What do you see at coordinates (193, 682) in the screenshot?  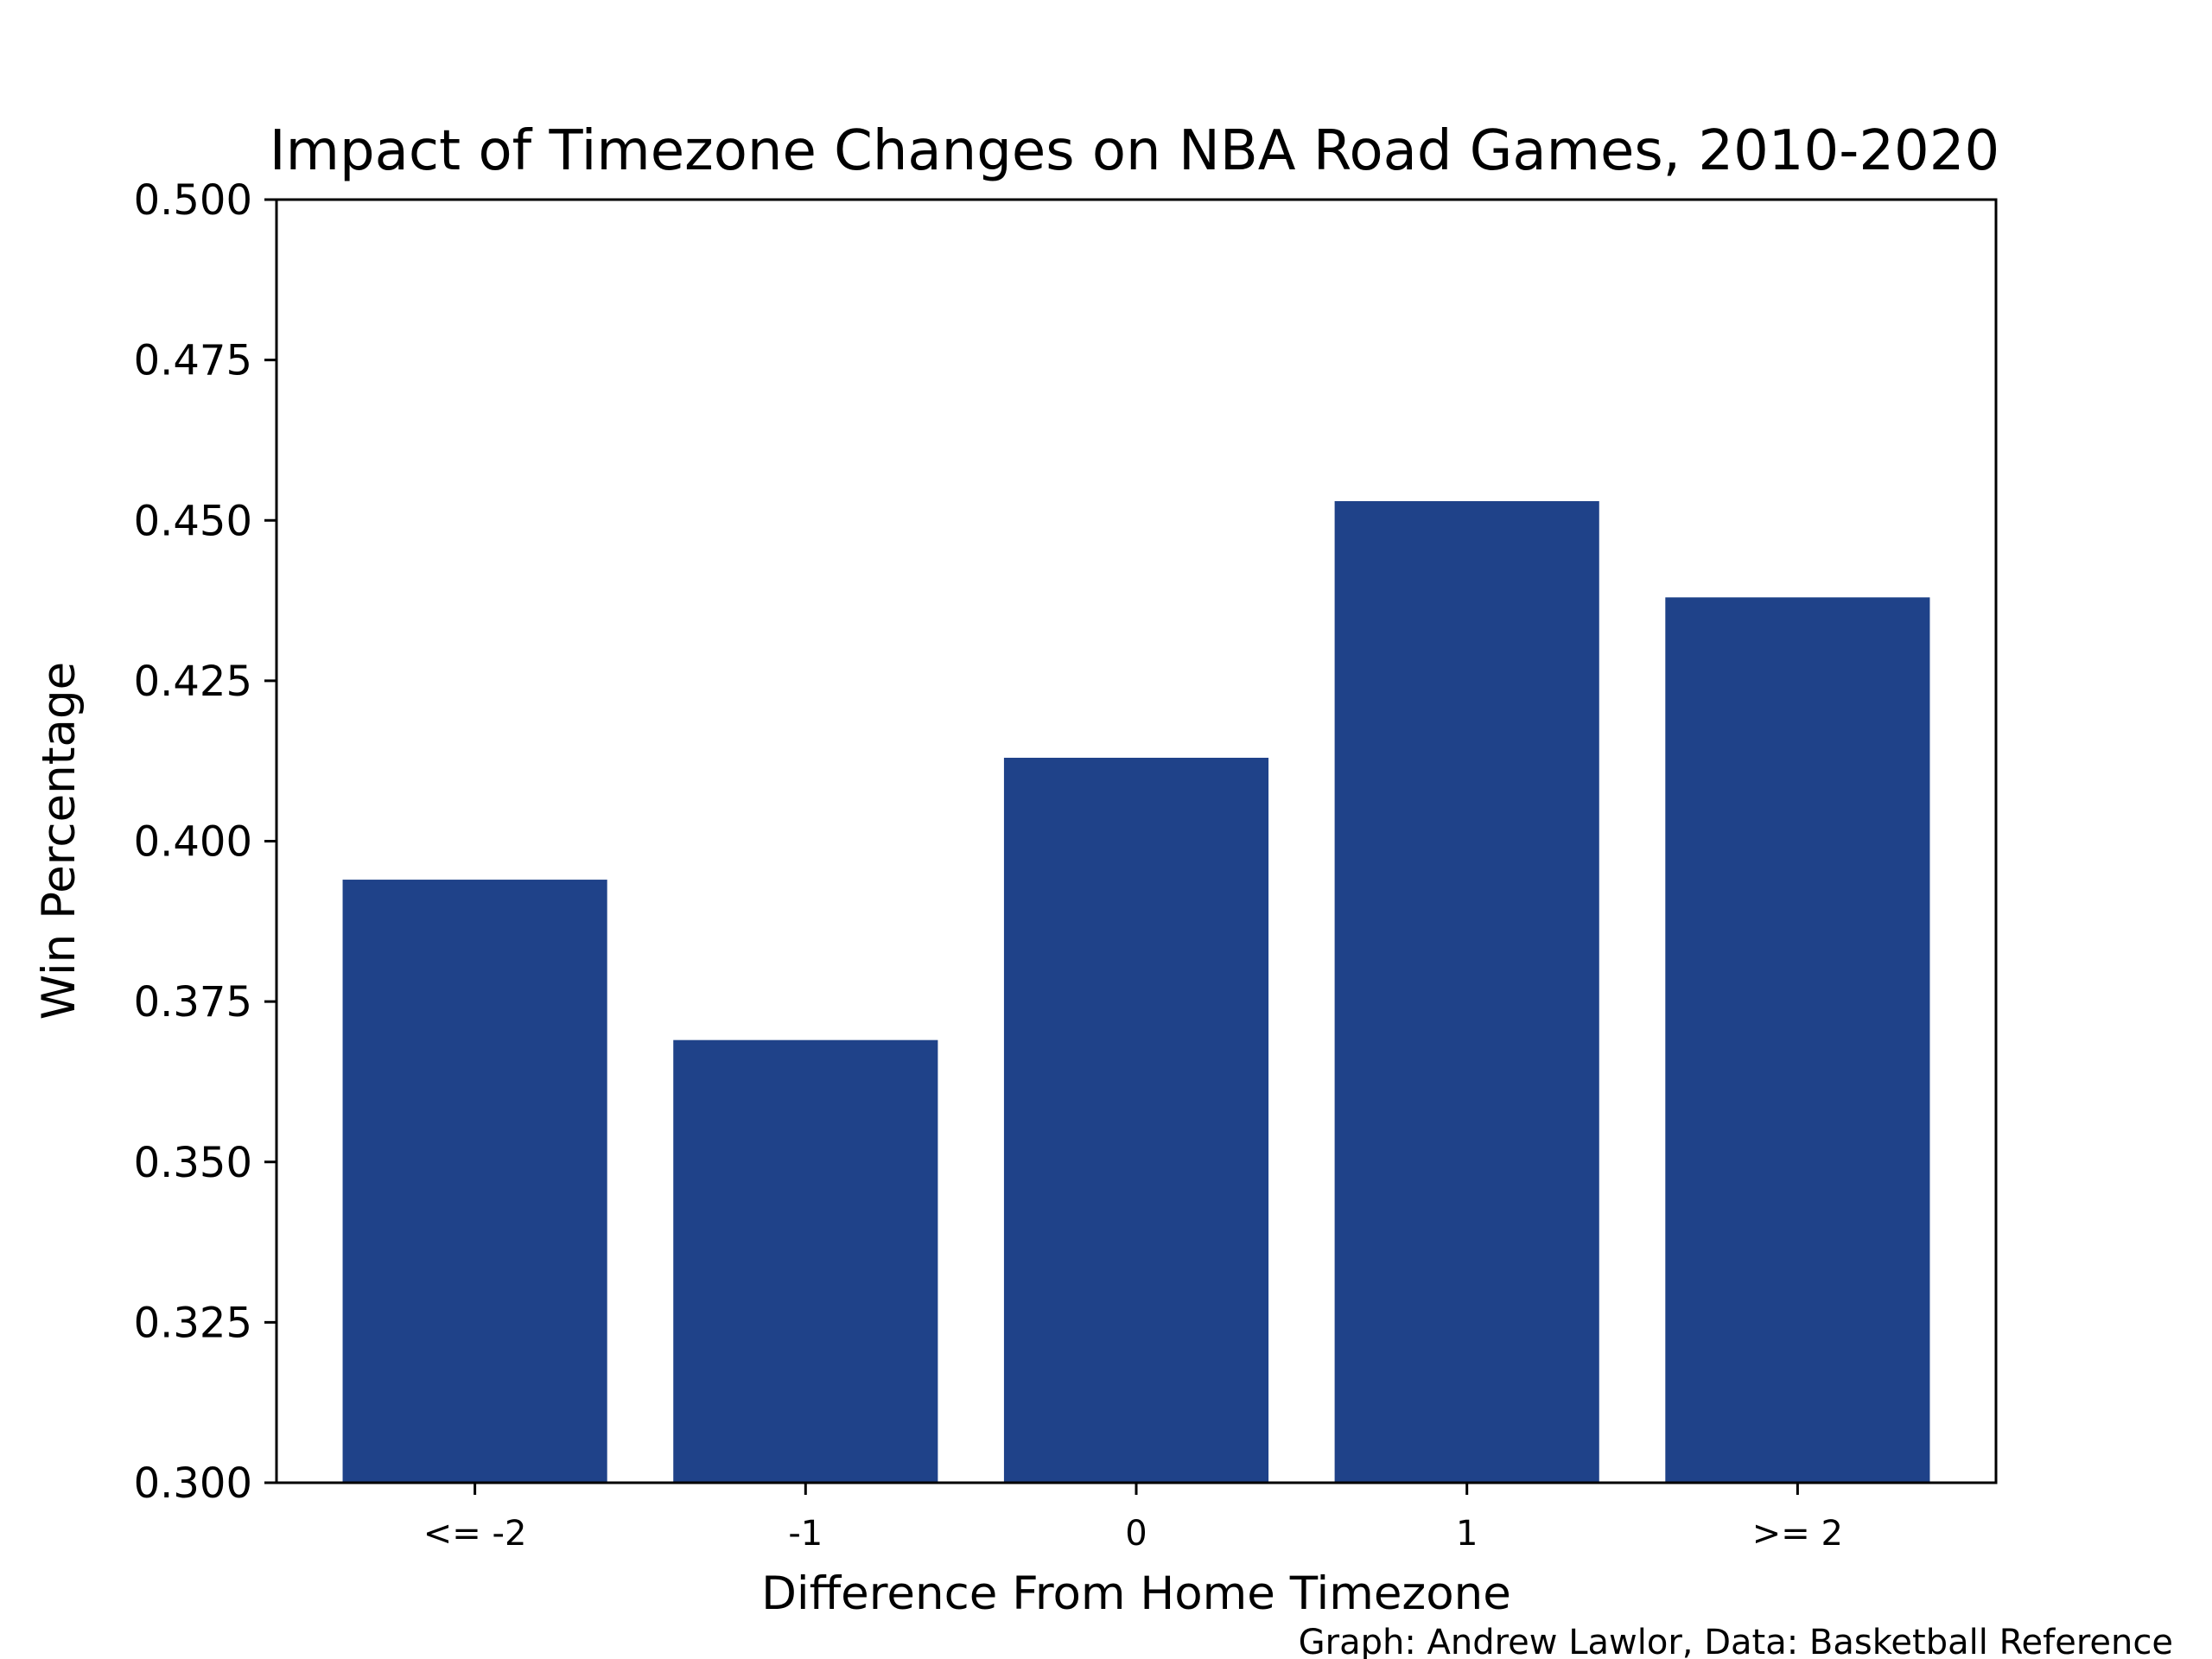 I see `y-tick-label: 0.425` at bounding box center [193, 682].